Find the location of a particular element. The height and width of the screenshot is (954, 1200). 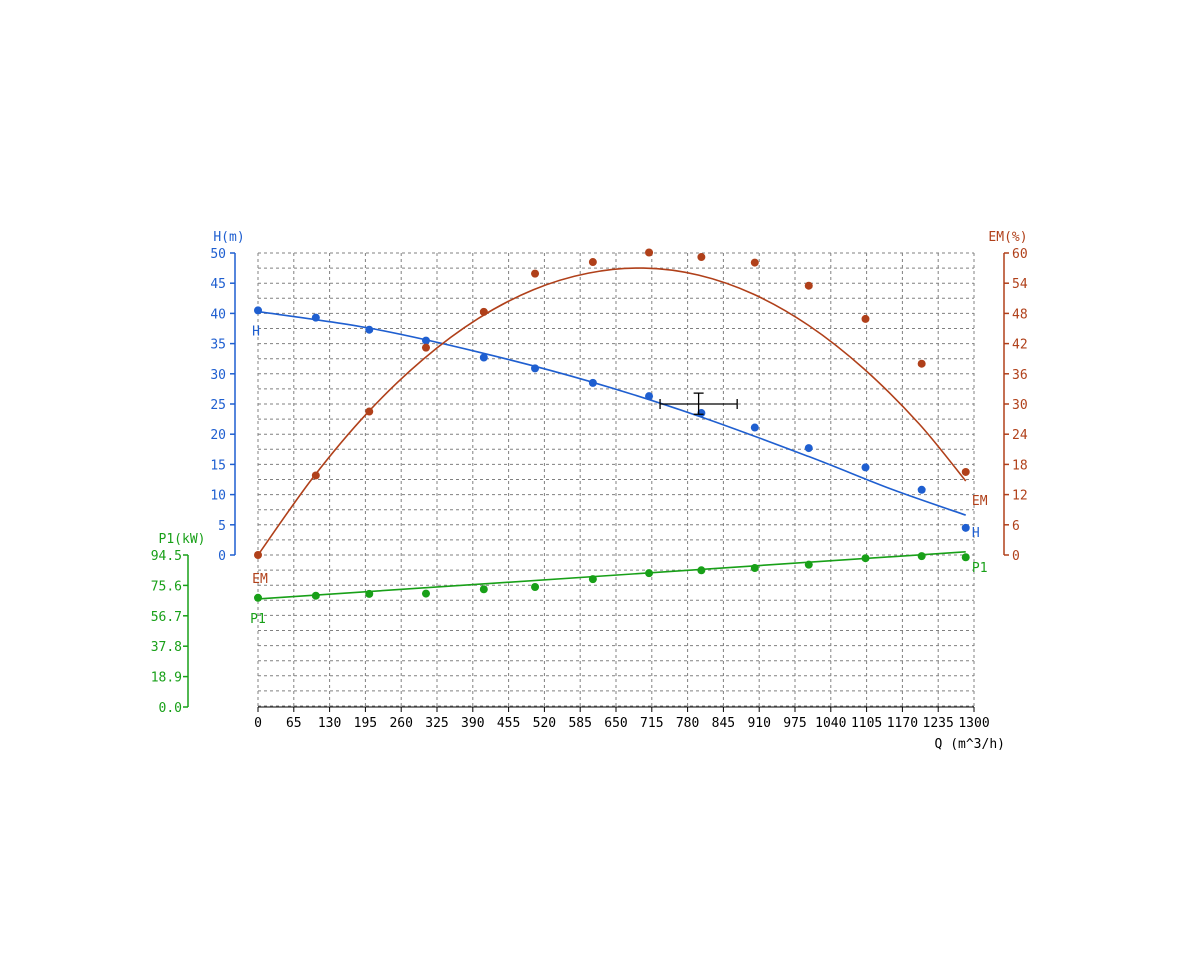

x-tick-label: 1040 is located at coordinates (830, 723).